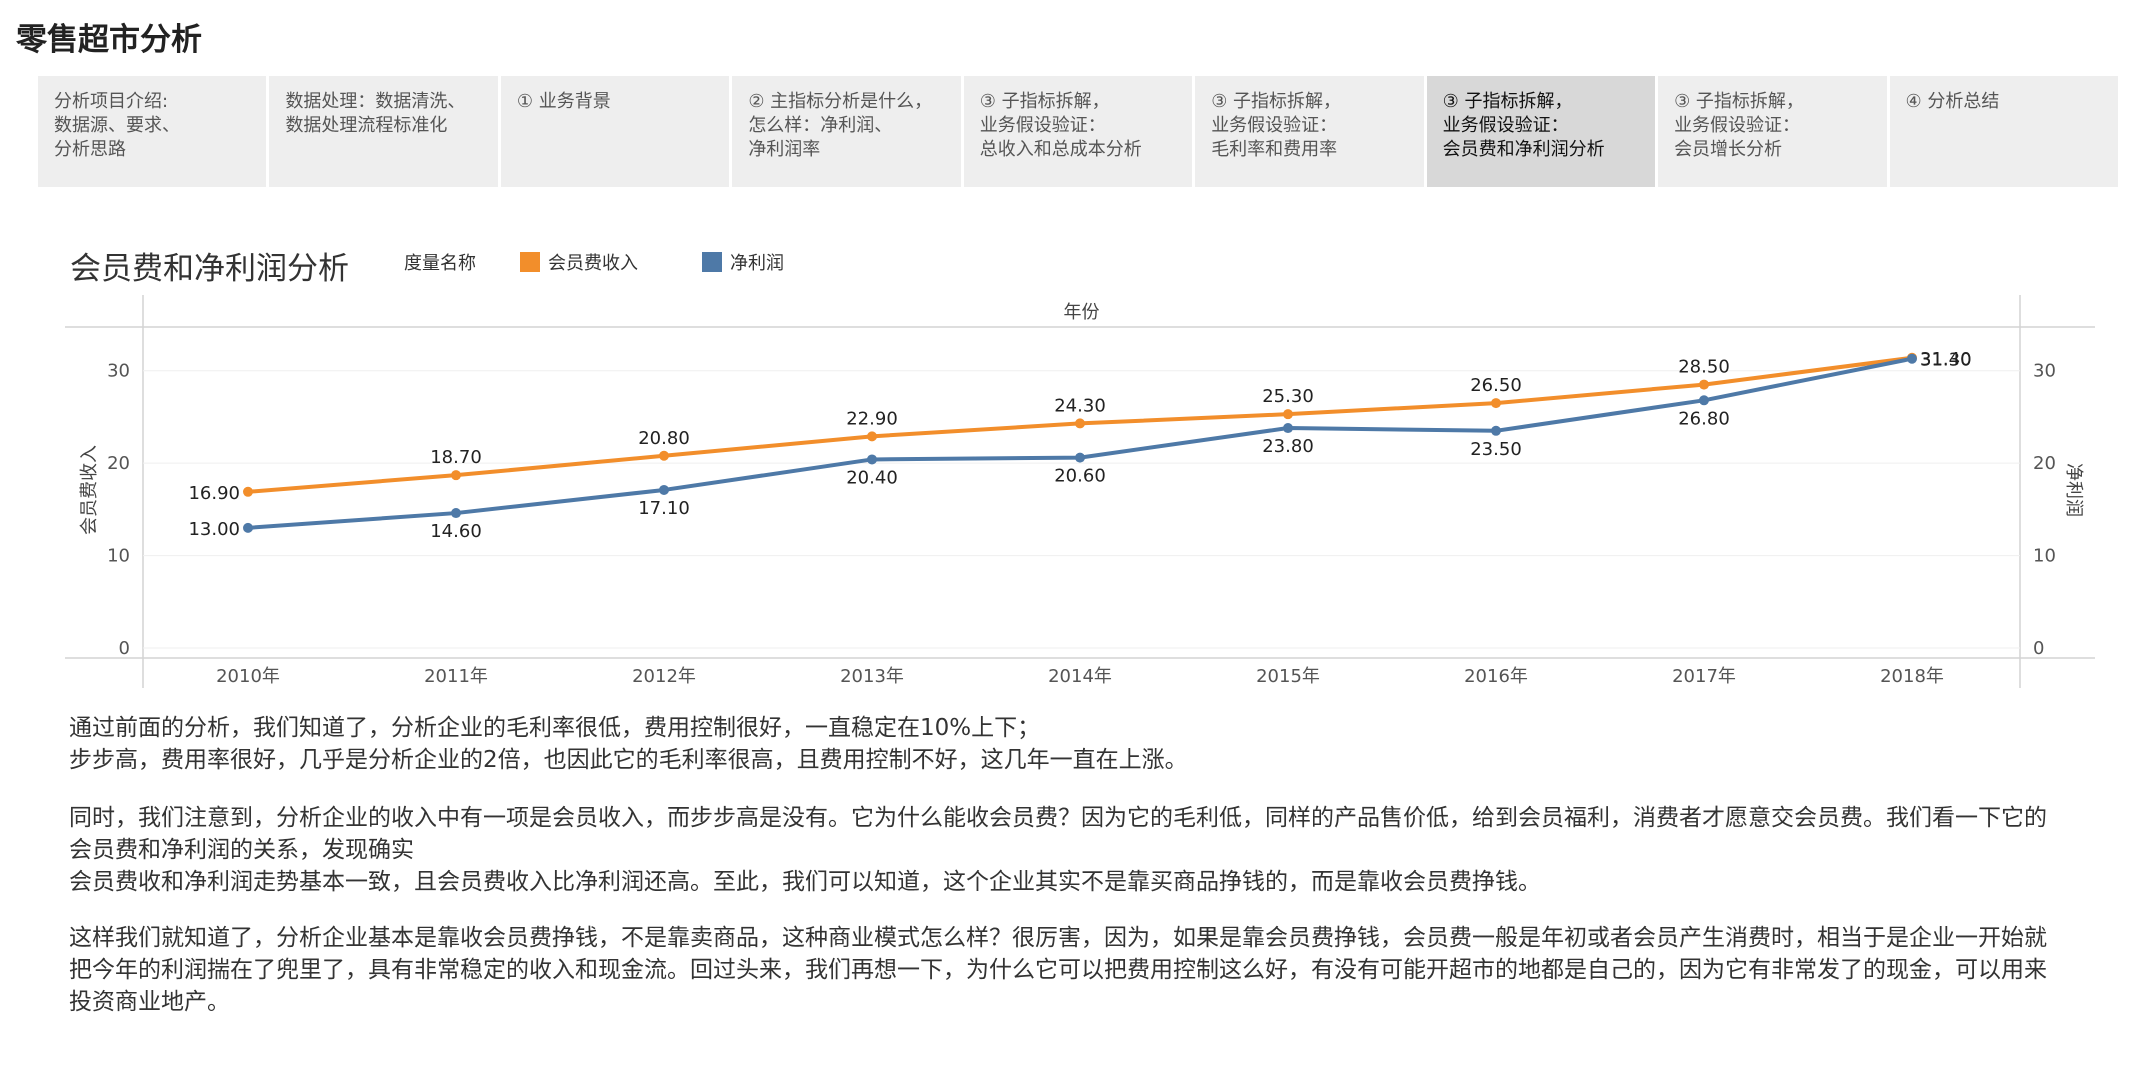  Describe the element at coordinates (1080, 476) in the screenshot. I see `data-label: 20.60` at that location.